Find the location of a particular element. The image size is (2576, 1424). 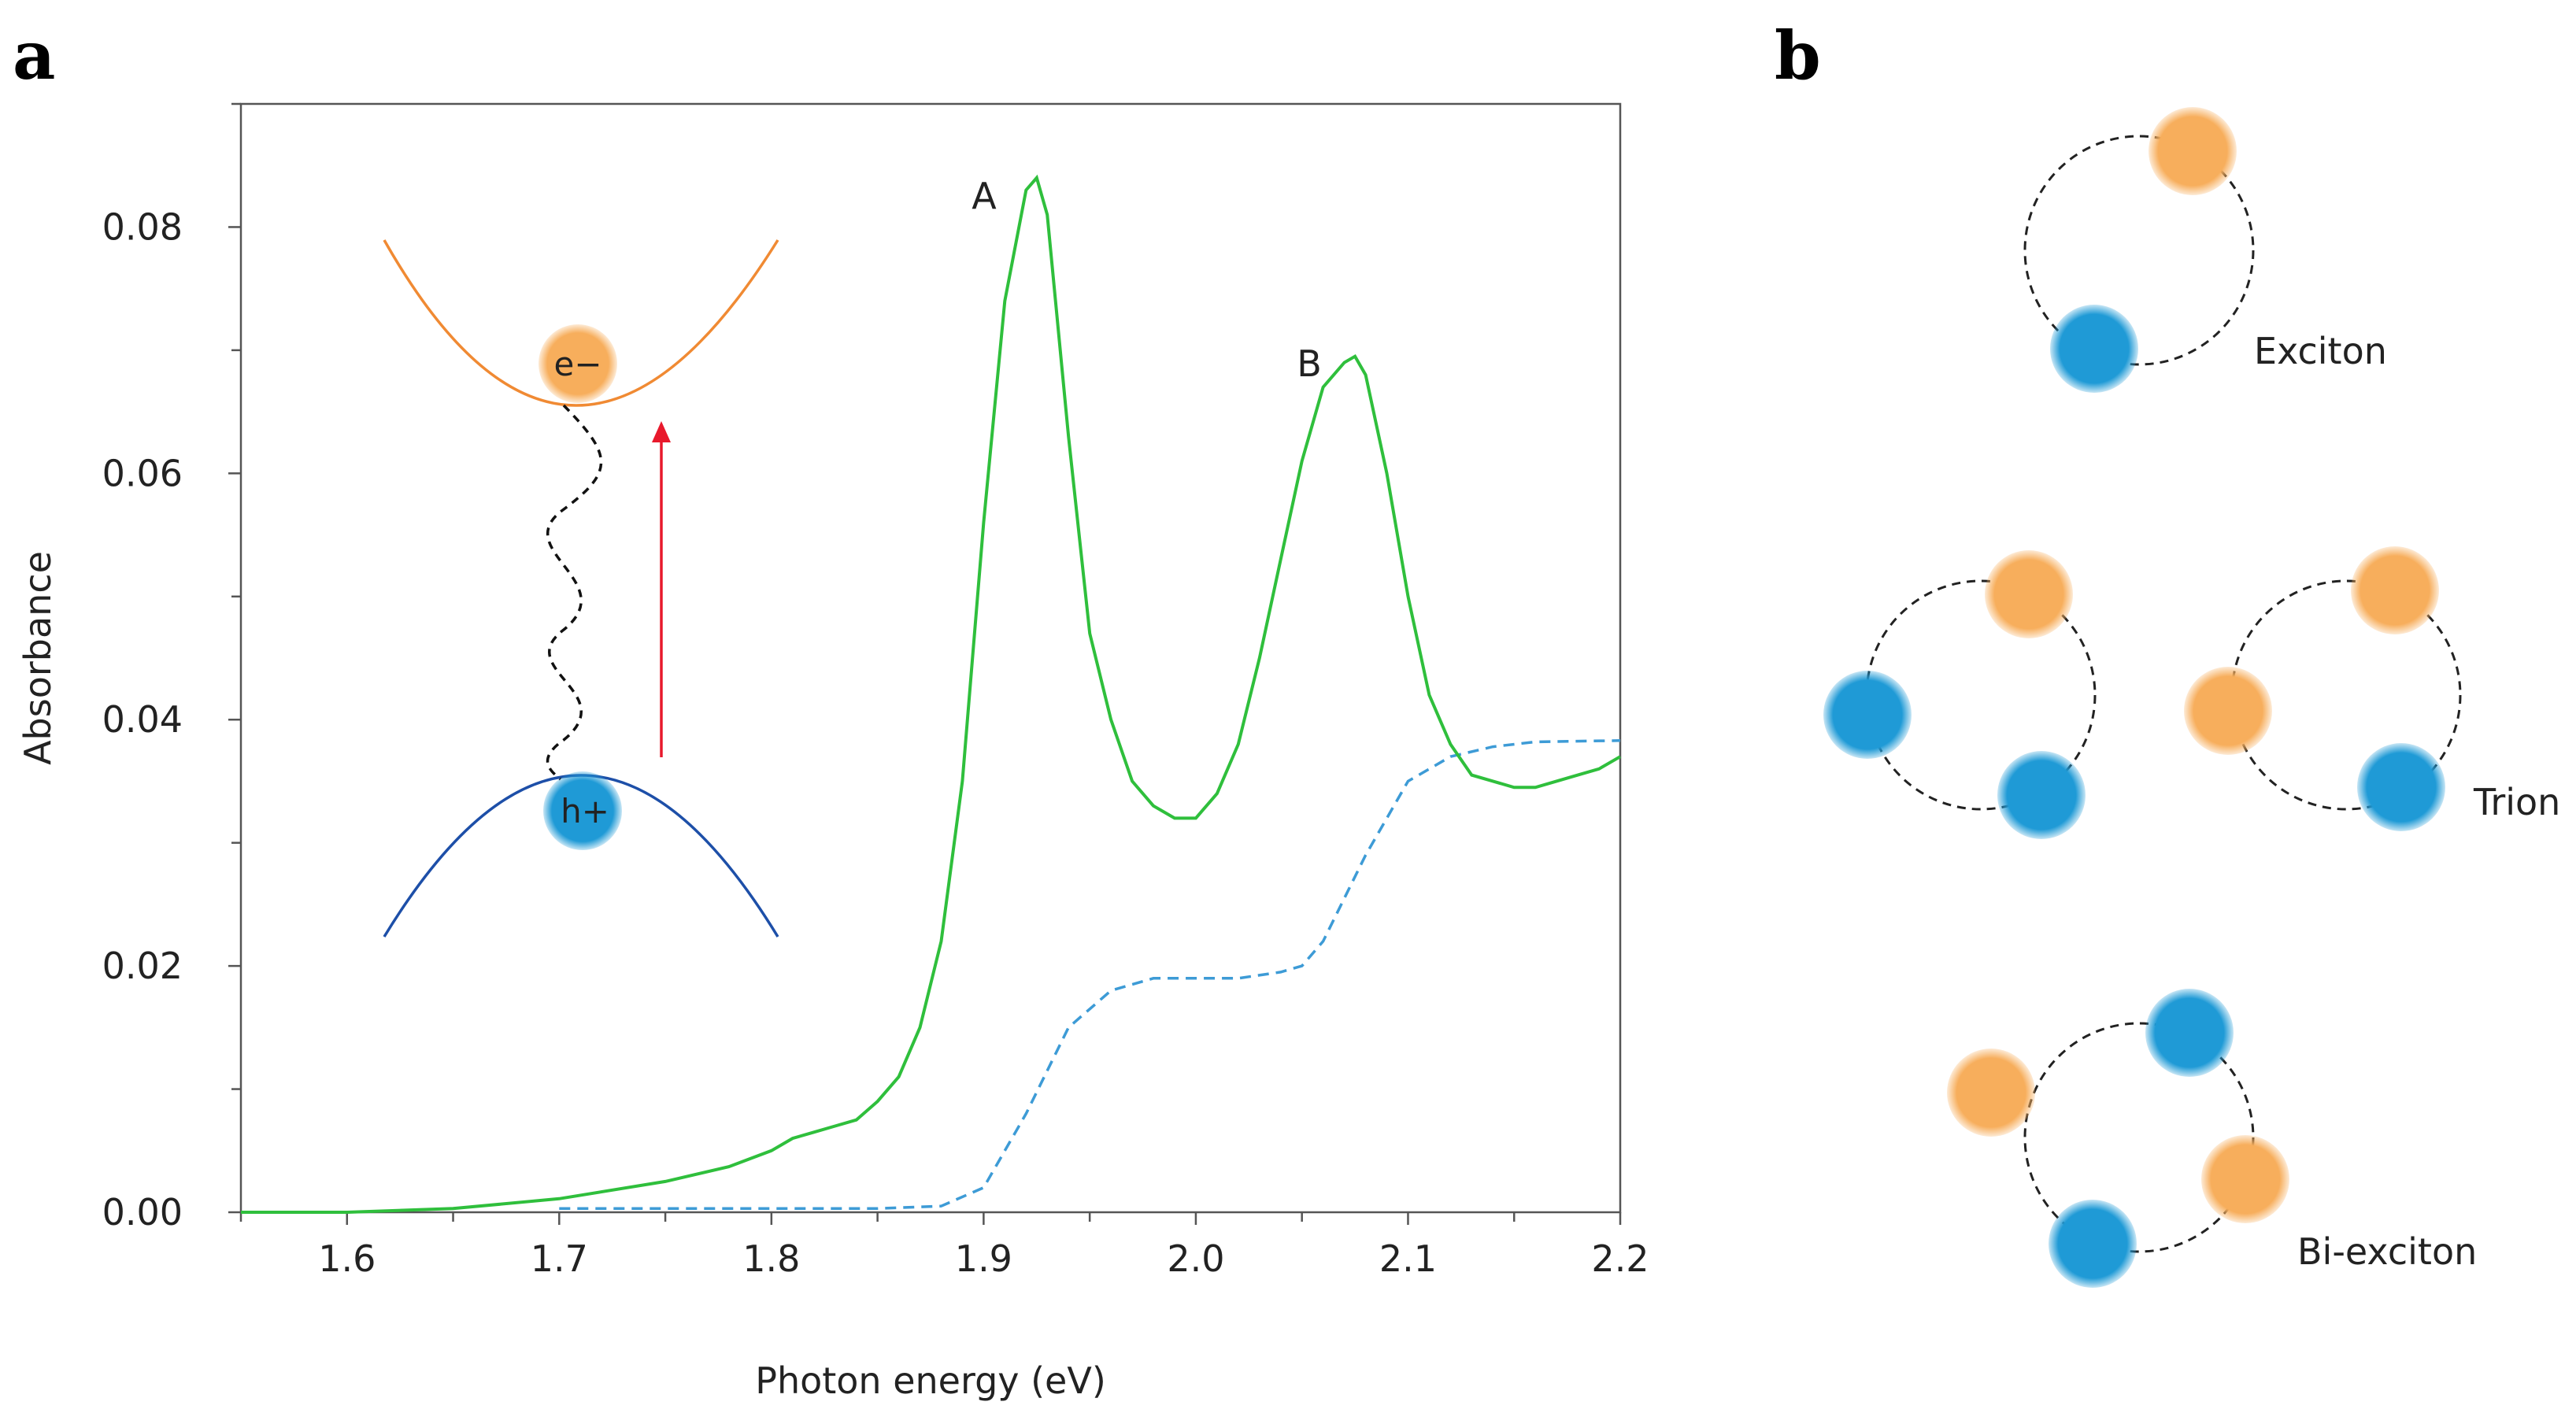

biexciton-diagram: Bi-exciton is located at coordinates (2212, 1138).